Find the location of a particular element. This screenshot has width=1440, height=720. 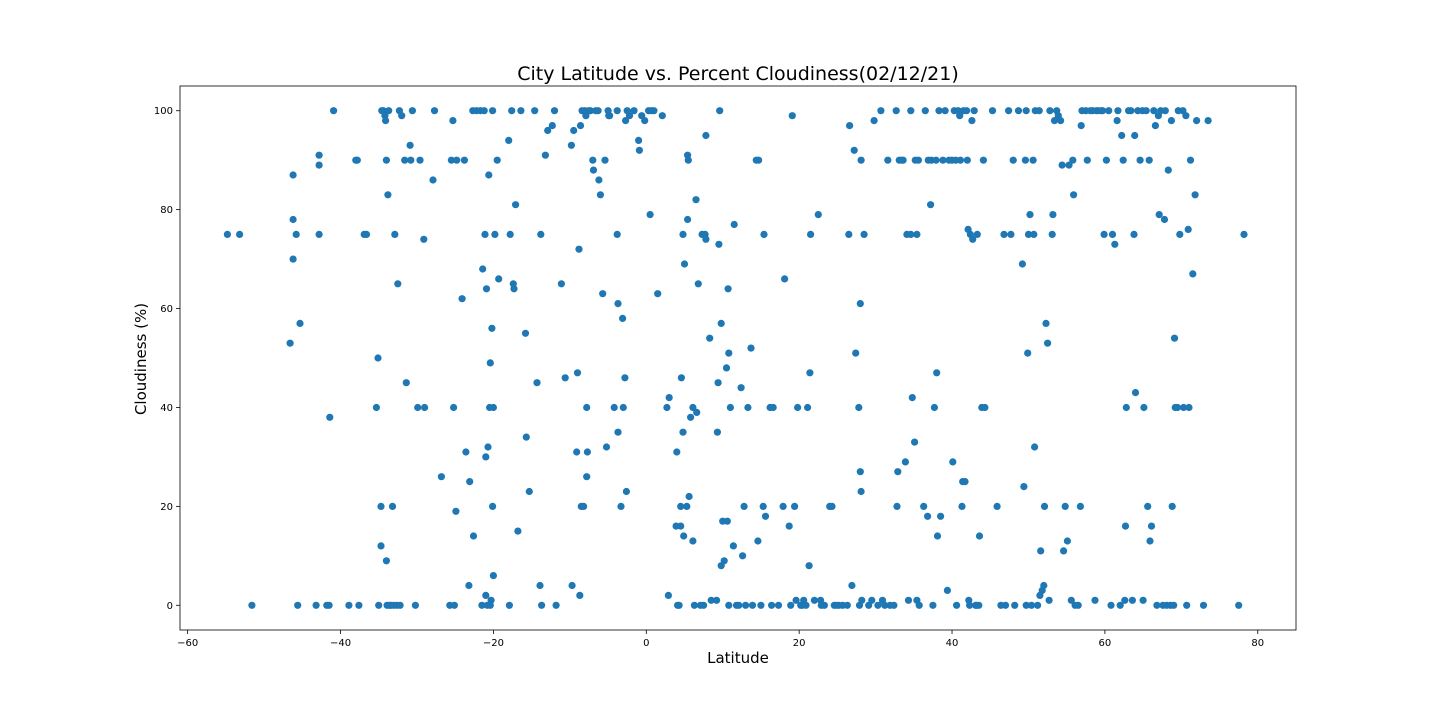

x-tick-label: 0 is located at coordinates (646, 643).